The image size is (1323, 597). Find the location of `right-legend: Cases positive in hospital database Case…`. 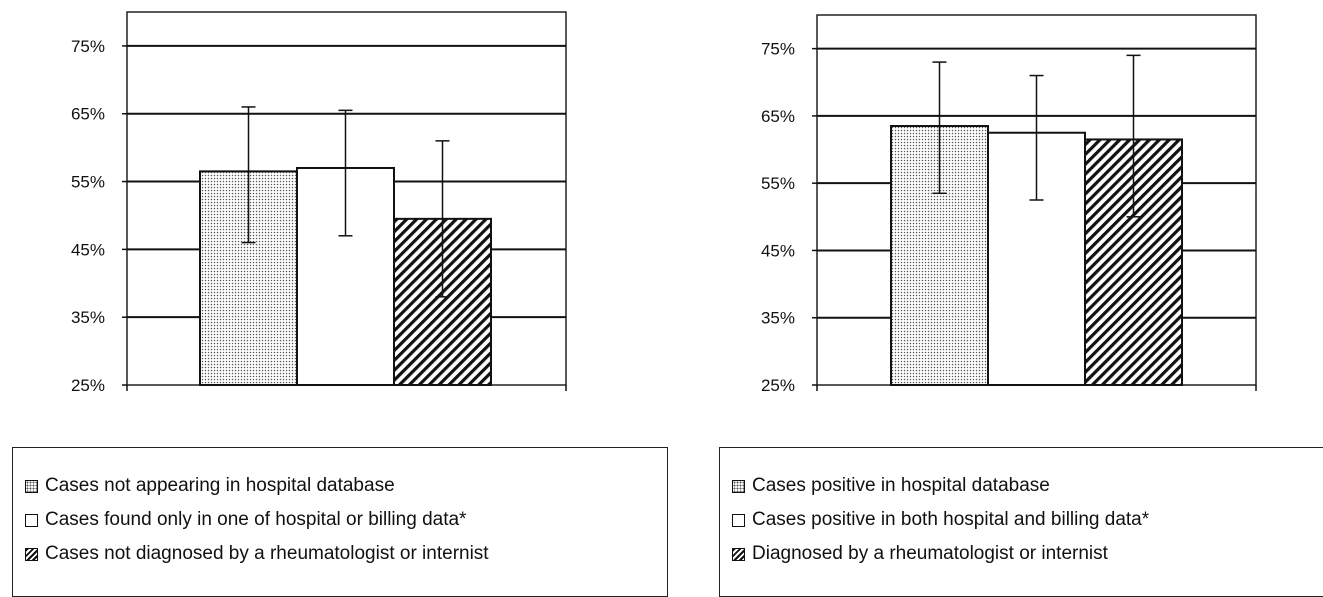

right-legend: Cases positive in hospital database Case… is located at coordinates (1021, 522).